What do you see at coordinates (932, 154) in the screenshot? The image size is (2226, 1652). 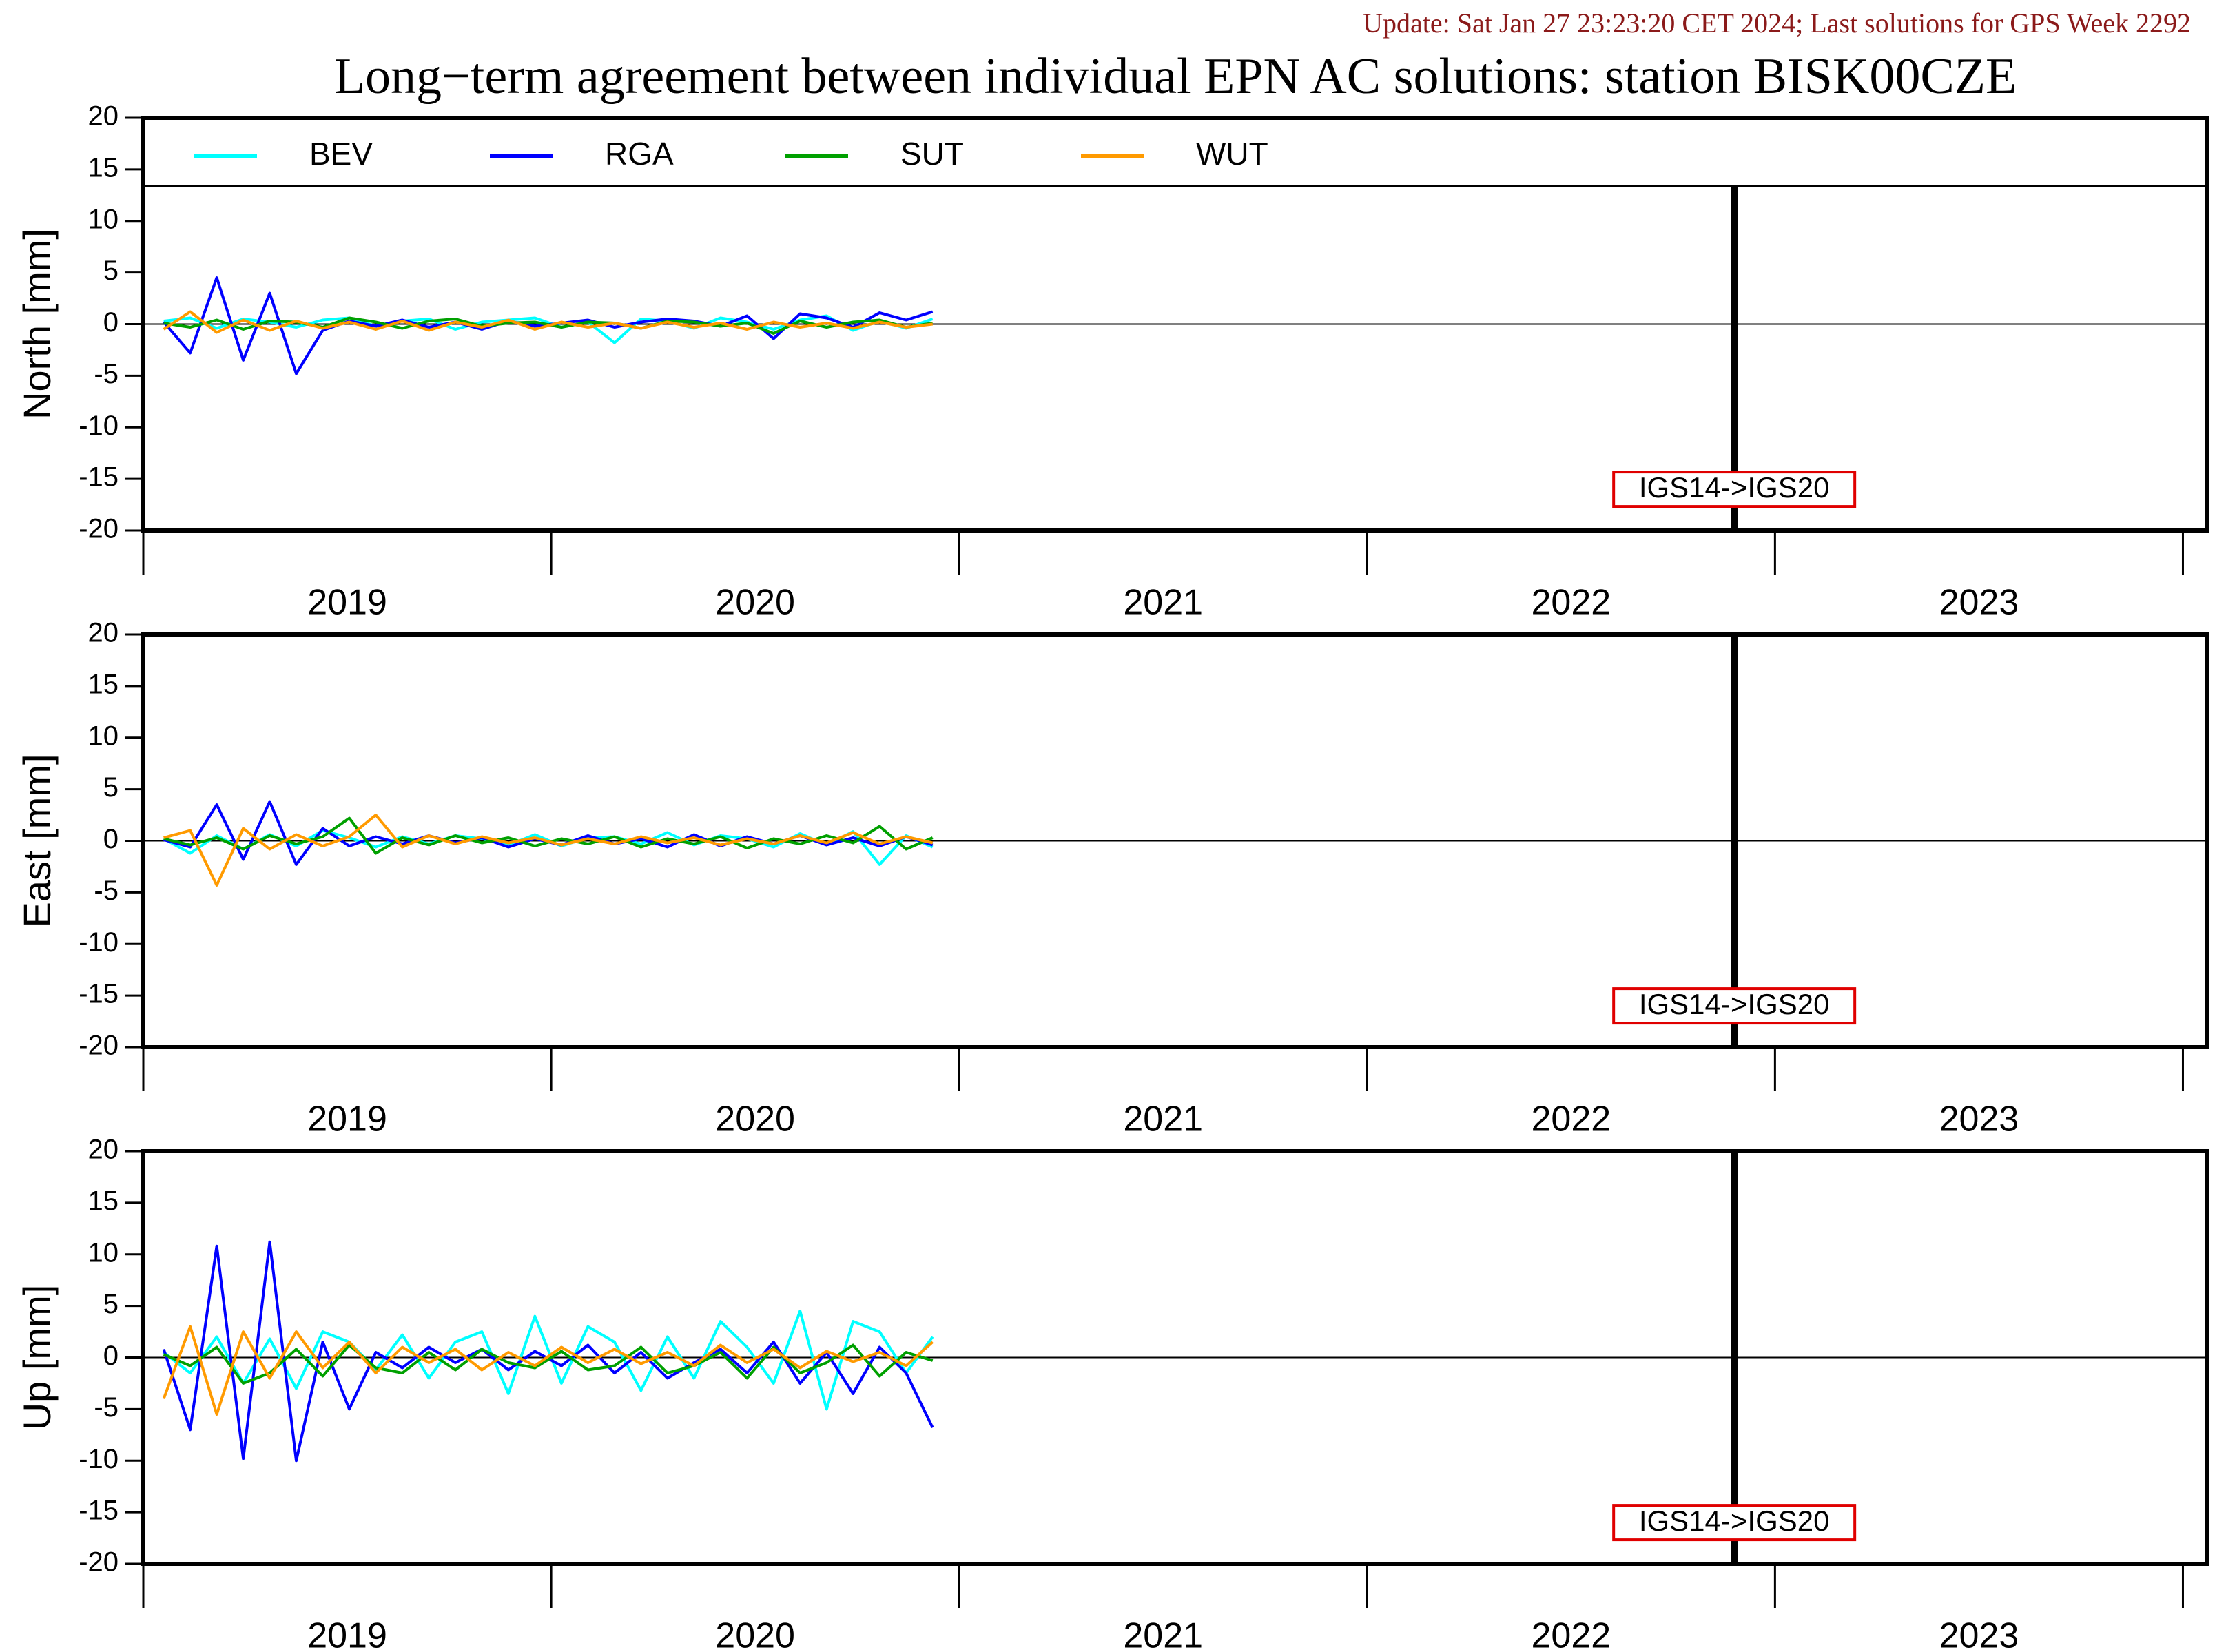 I see `legend-label: SUT` at bounding box center [932, 154].